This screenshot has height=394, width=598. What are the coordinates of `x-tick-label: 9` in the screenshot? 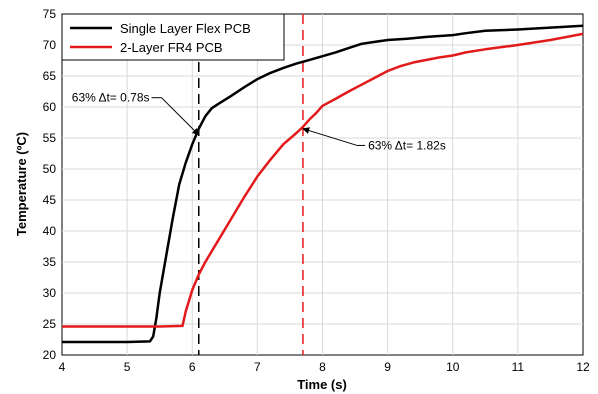 It's located at (387, 367).